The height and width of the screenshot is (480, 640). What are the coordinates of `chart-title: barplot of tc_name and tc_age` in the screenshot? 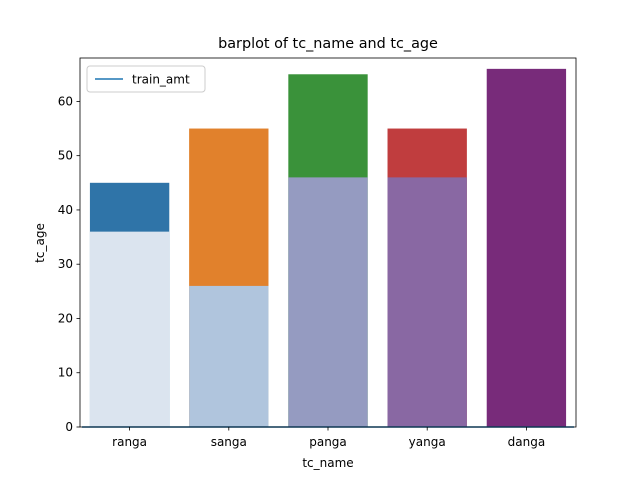 It's located at (328, 44).